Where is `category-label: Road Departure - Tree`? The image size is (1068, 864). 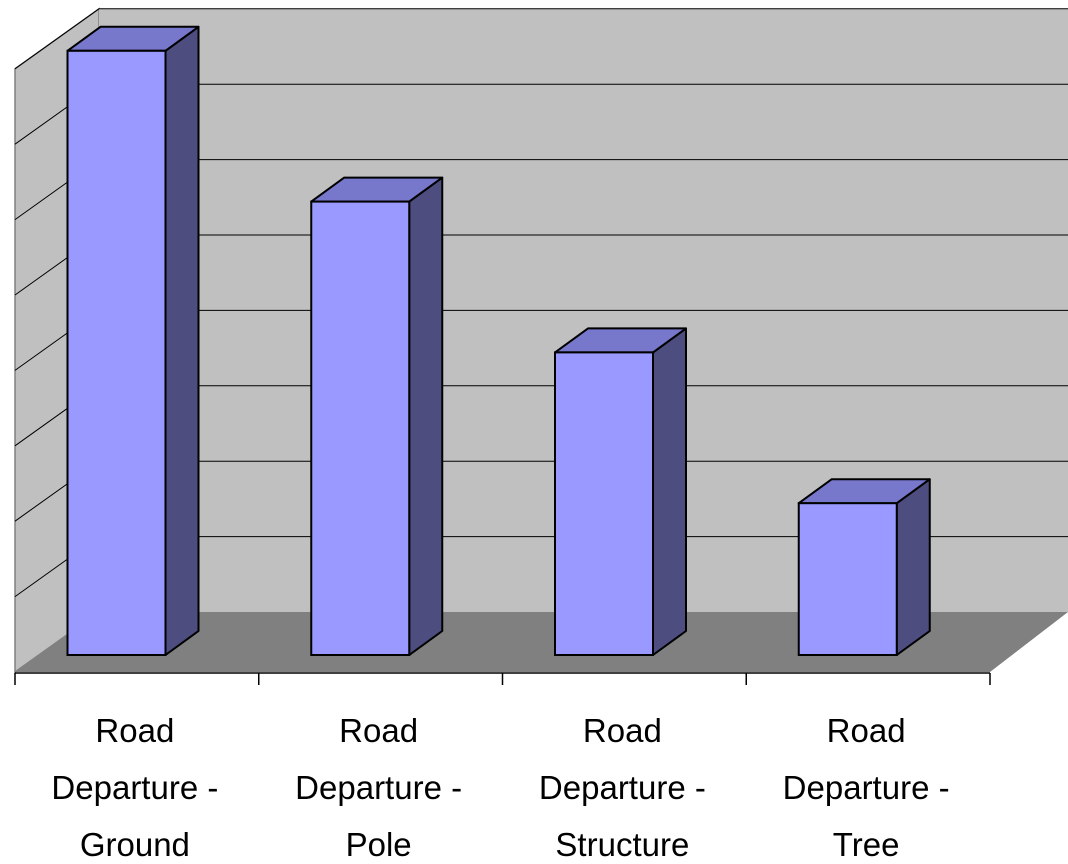 category-label: Road Departure - Tree is located at coordinates (866, 787).